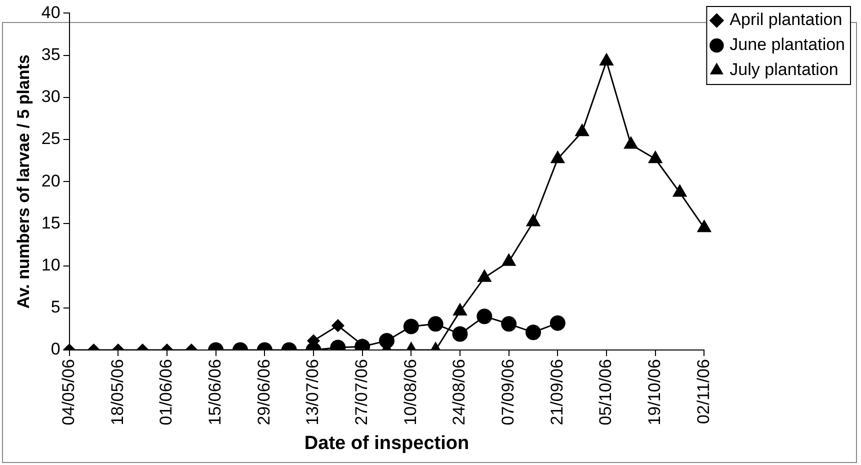 This screenshot has width=861, height=465. I want to click on y-axis-title: Av. numbers of larvae / 5 plants, so click(23, 181).